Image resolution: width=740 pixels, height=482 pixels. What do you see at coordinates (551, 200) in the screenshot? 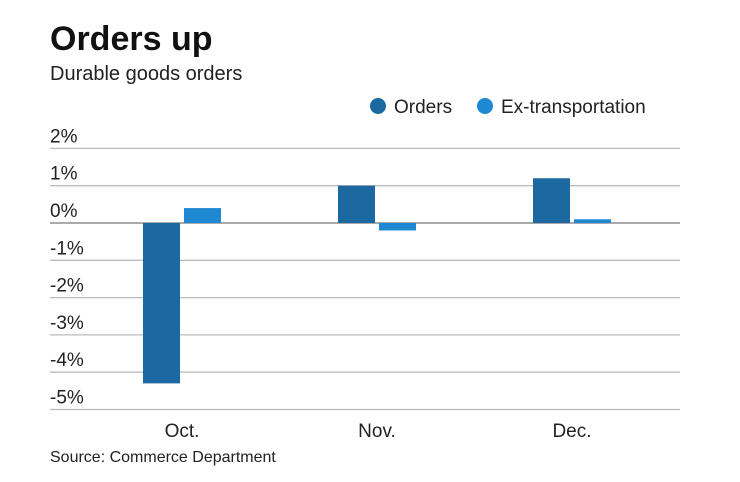
I see `bar-orders-dec` at bounding box center [551, 200].